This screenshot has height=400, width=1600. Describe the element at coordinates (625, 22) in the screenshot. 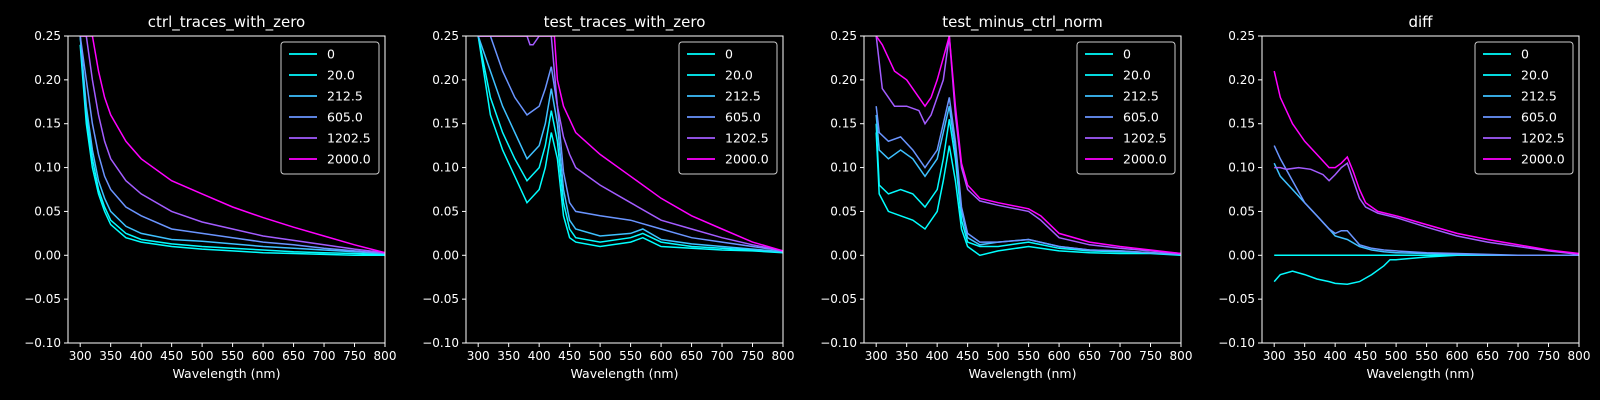

I see `subplot-title: test_traces_with_zero` at that location.